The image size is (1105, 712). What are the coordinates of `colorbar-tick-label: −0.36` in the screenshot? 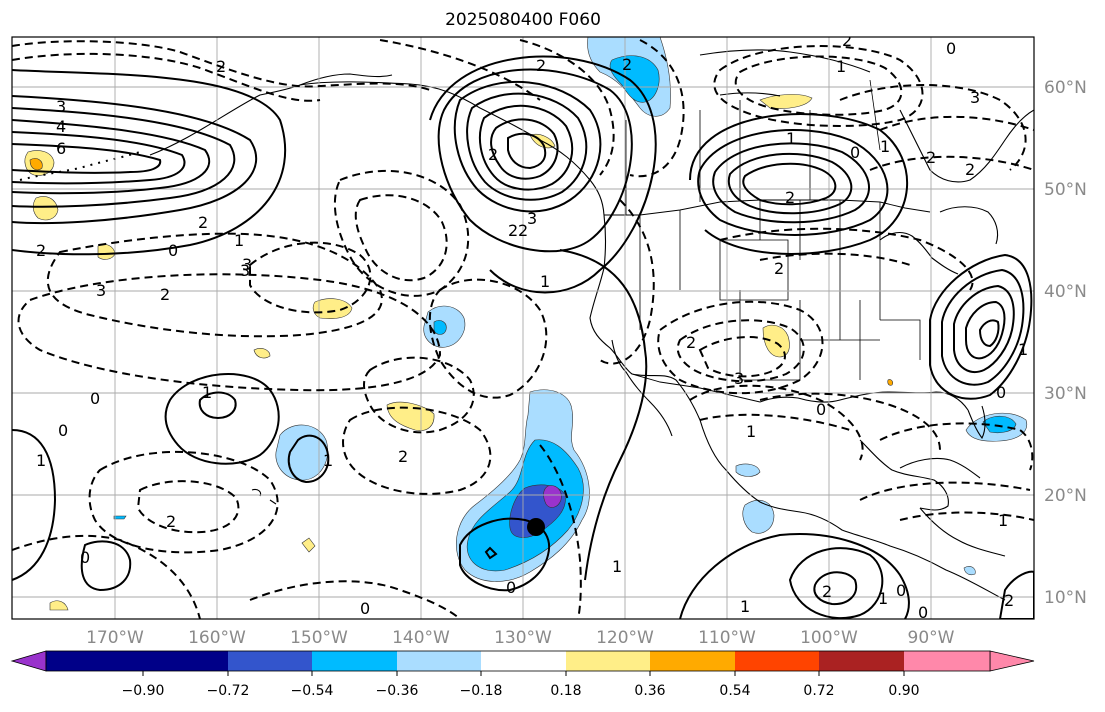 It's located at (397, 691).